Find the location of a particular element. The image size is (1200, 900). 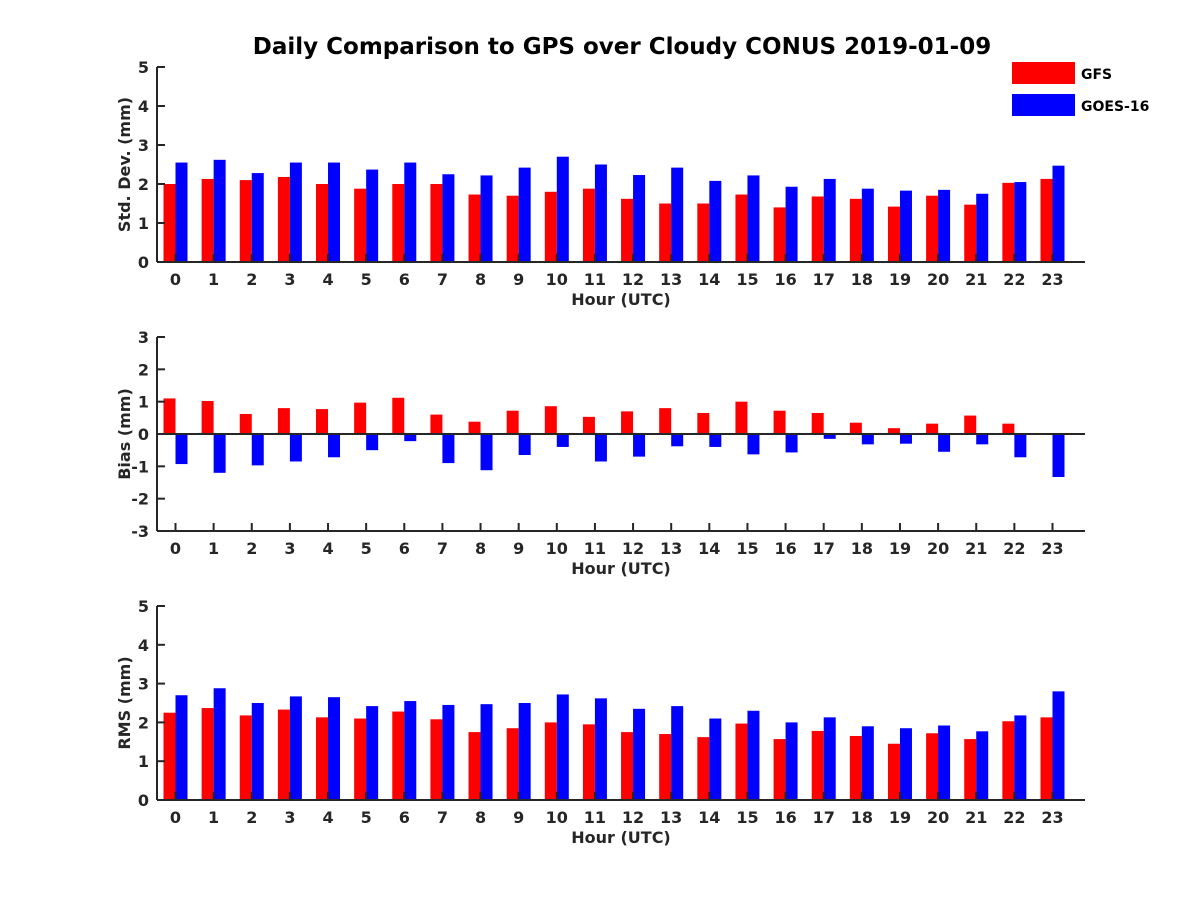

x-tick-label: 6 is located at coordinates (404, 817).